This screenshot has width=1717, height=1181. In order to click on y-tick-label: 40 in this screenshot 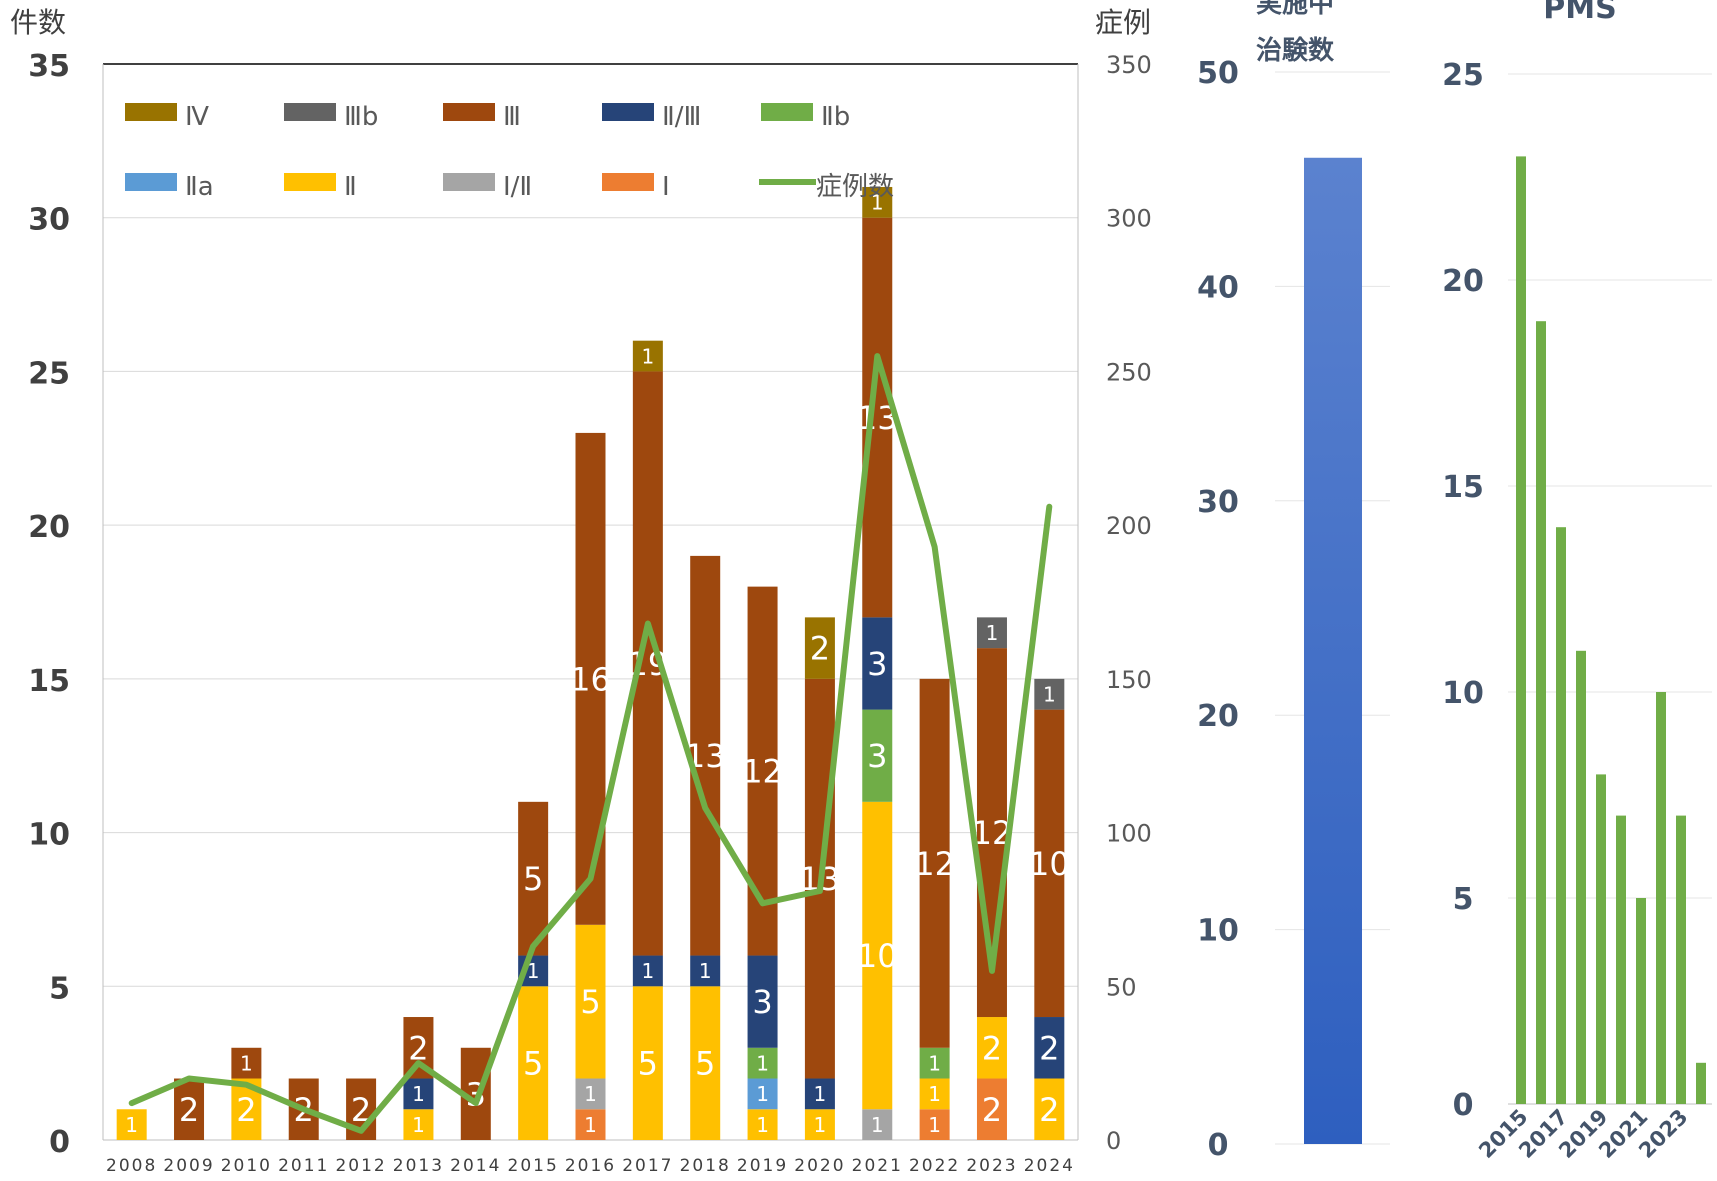, I will do `click(1218, 287)`.